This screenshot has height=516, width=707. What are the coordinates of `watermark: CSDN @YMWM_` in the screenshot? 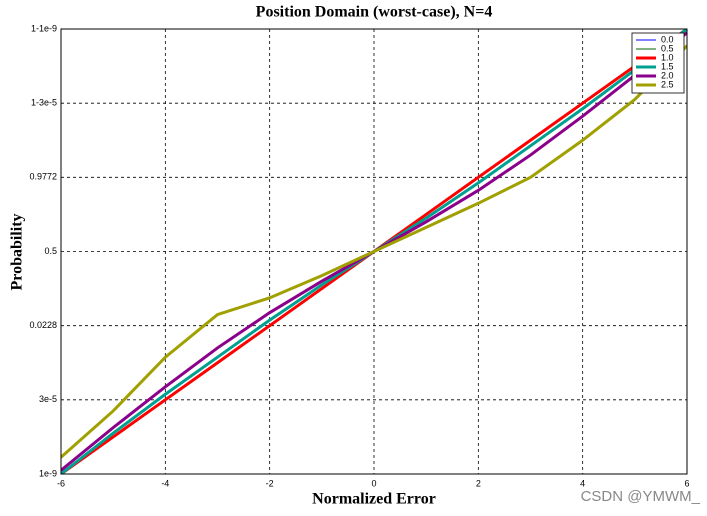 It's located at (641, 496).